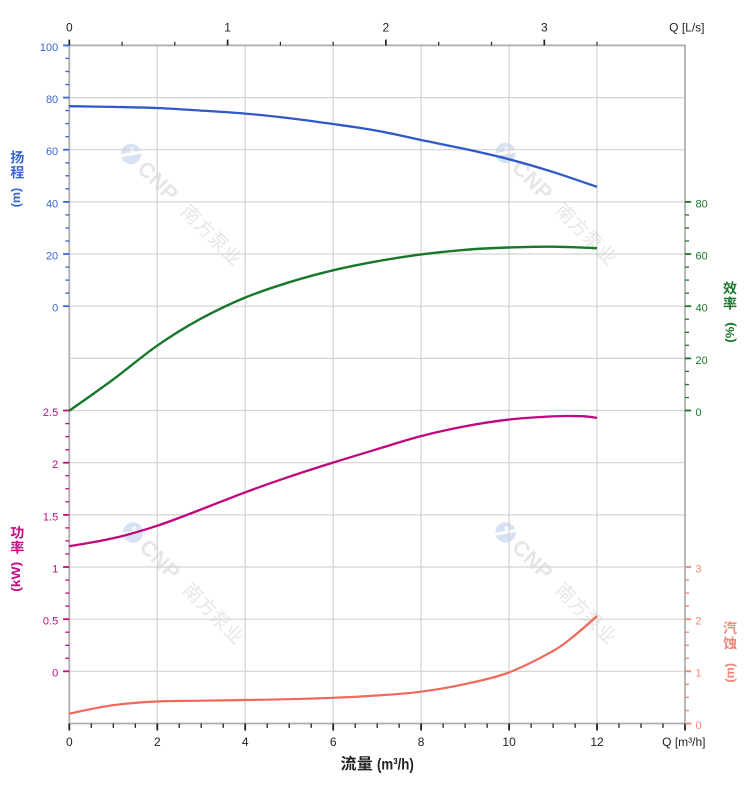 The width and height of the screenshot is (752, 802). Describe the element at coordinates (421, 742) in the screenshot. I see `svg-text: 8` at that location.